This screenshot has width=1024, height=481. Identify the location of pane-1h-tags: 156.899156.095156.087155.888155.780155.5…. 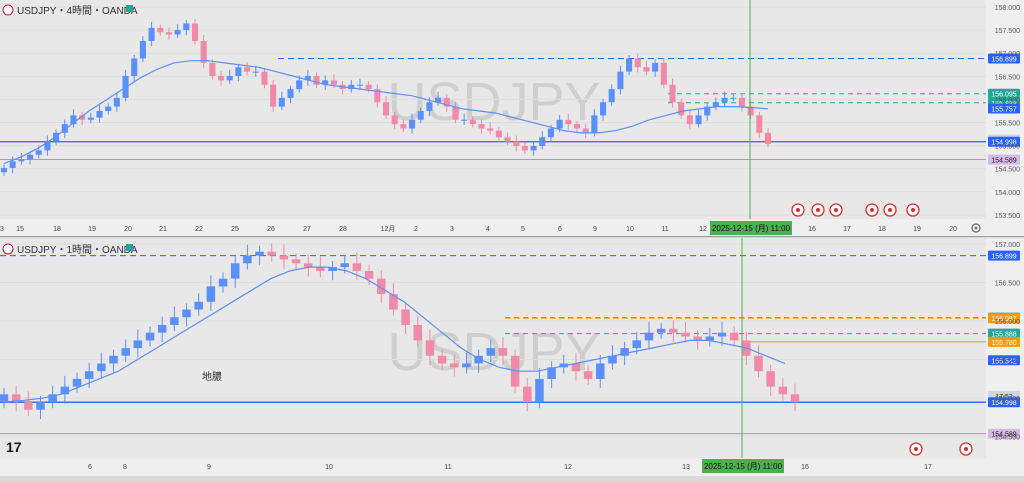
(1004, 344).